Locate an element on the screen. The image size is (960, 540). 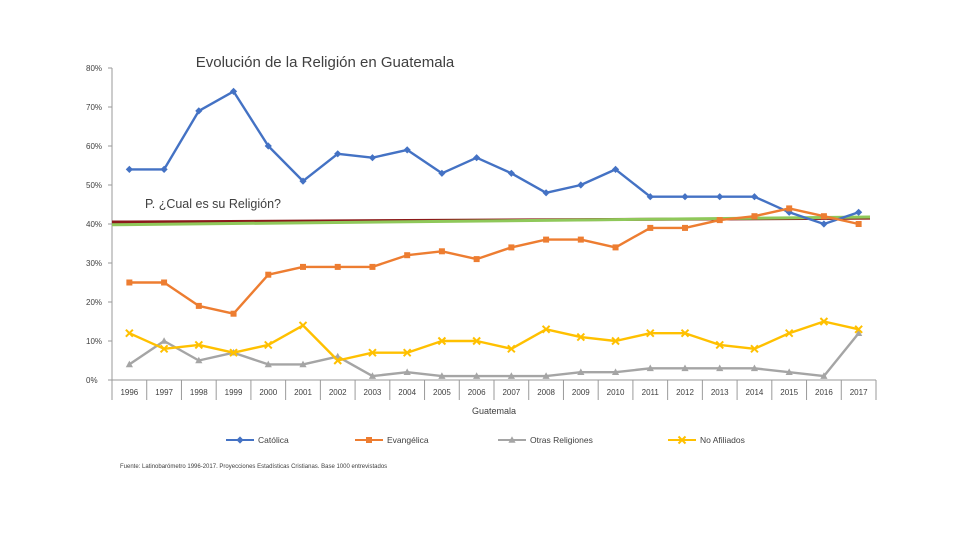
y-tick-label: 80% is located at coordinates (94, 68).